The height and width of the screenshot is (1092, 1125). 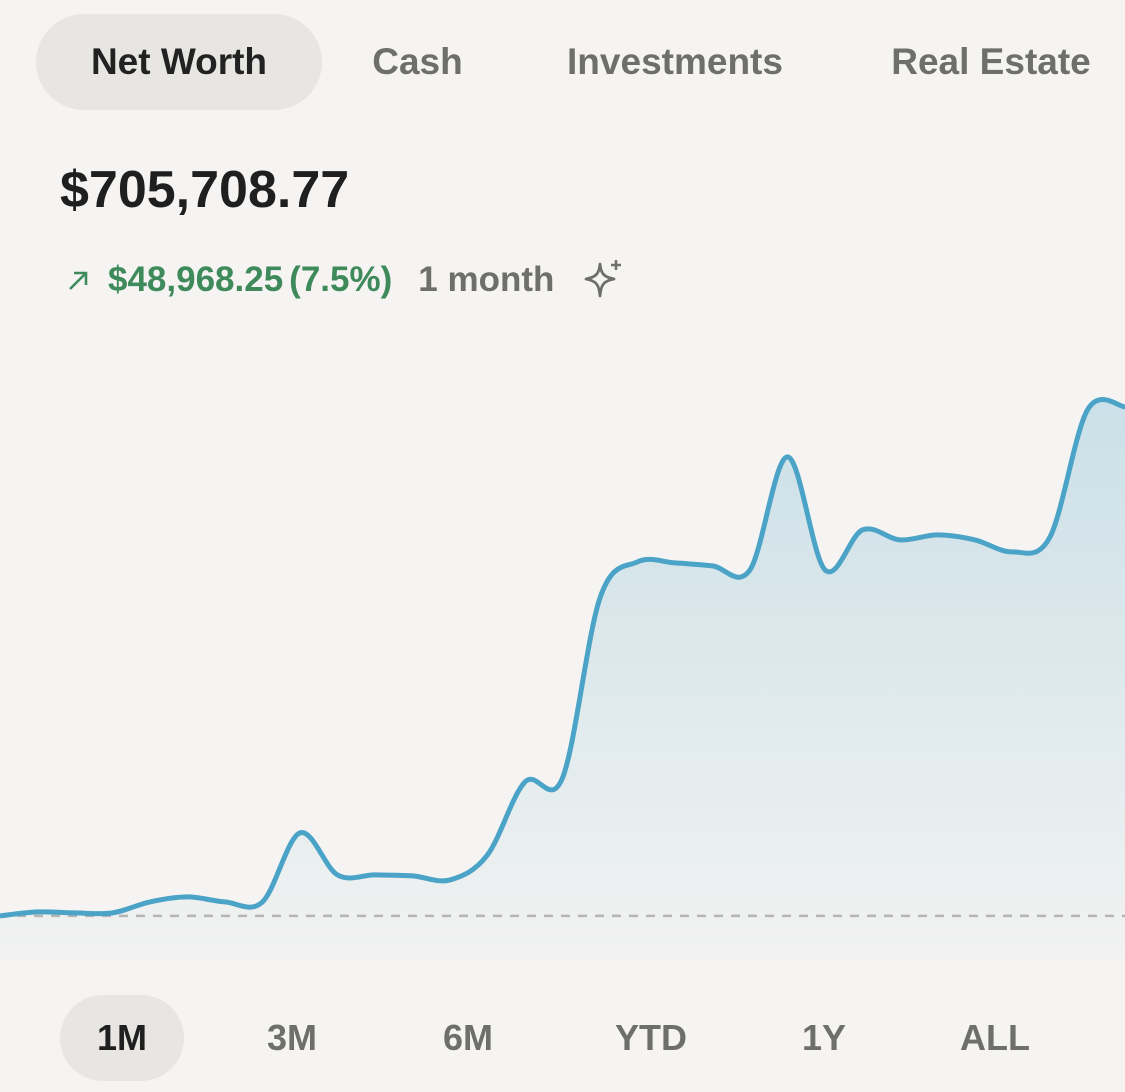 What do you see at coordinates (417, 61) in the screenshot?
I see `tab: Cash` at bounding box center [417, 61].